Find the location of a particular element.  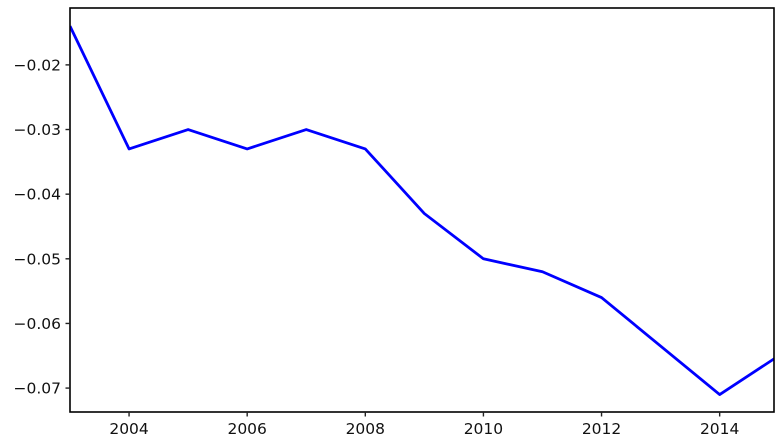

y-tick-label: −0.02 is located at coordinates (38, 65).